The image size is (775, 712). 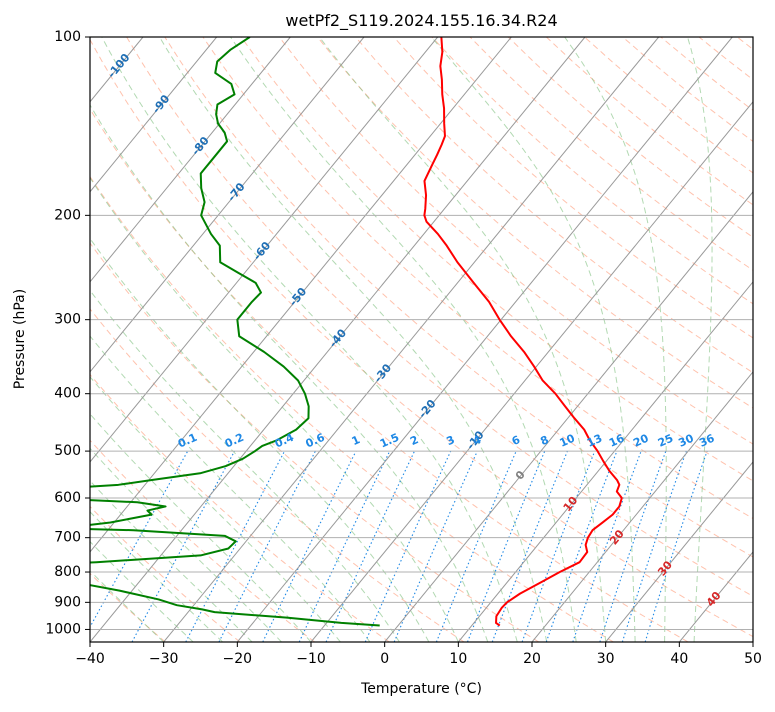 I want to click on mixing-ratio-label: 0.2, so click(x=234, y=441).